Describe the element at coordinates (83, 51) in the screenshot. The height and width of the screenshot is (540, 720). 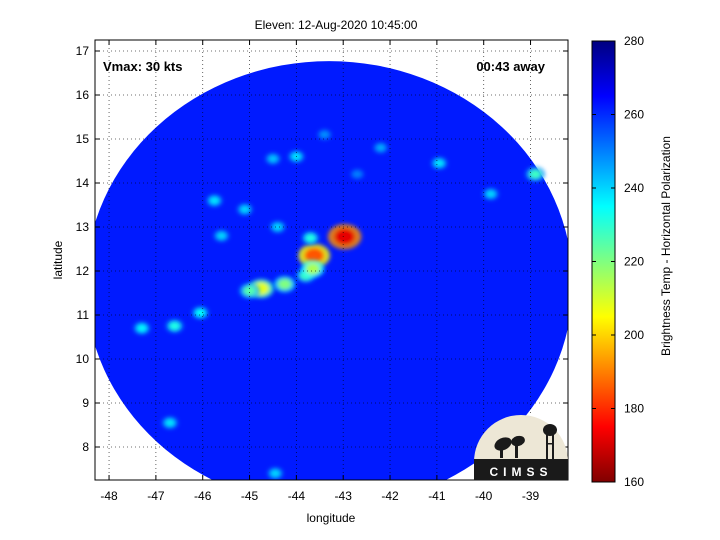
I see `y-tick-label: 17` at that location.